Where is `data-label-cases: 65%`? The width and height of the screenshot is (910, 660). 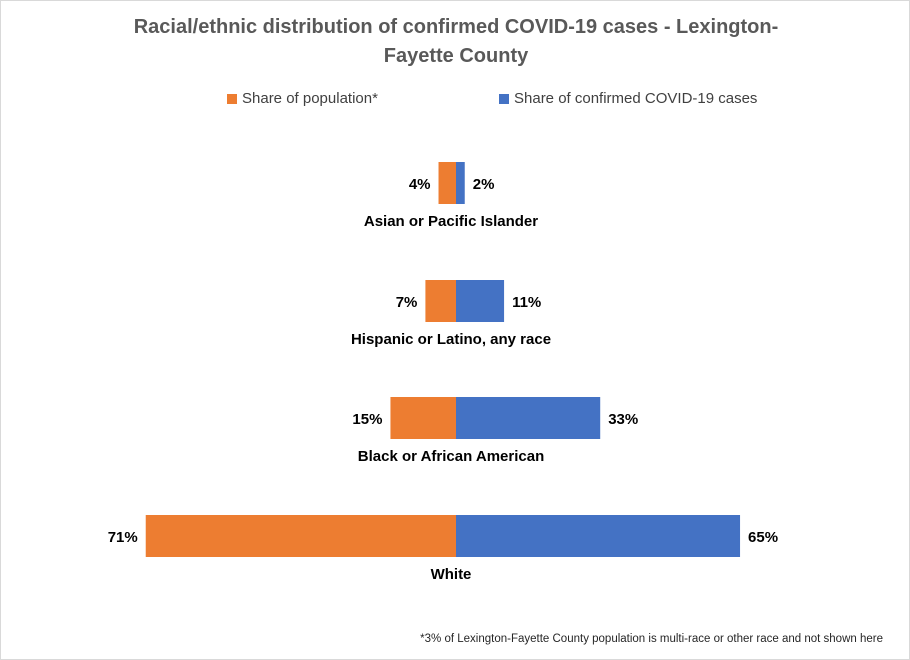 data-label-cases: 65% is located at coordinates (763, 537).